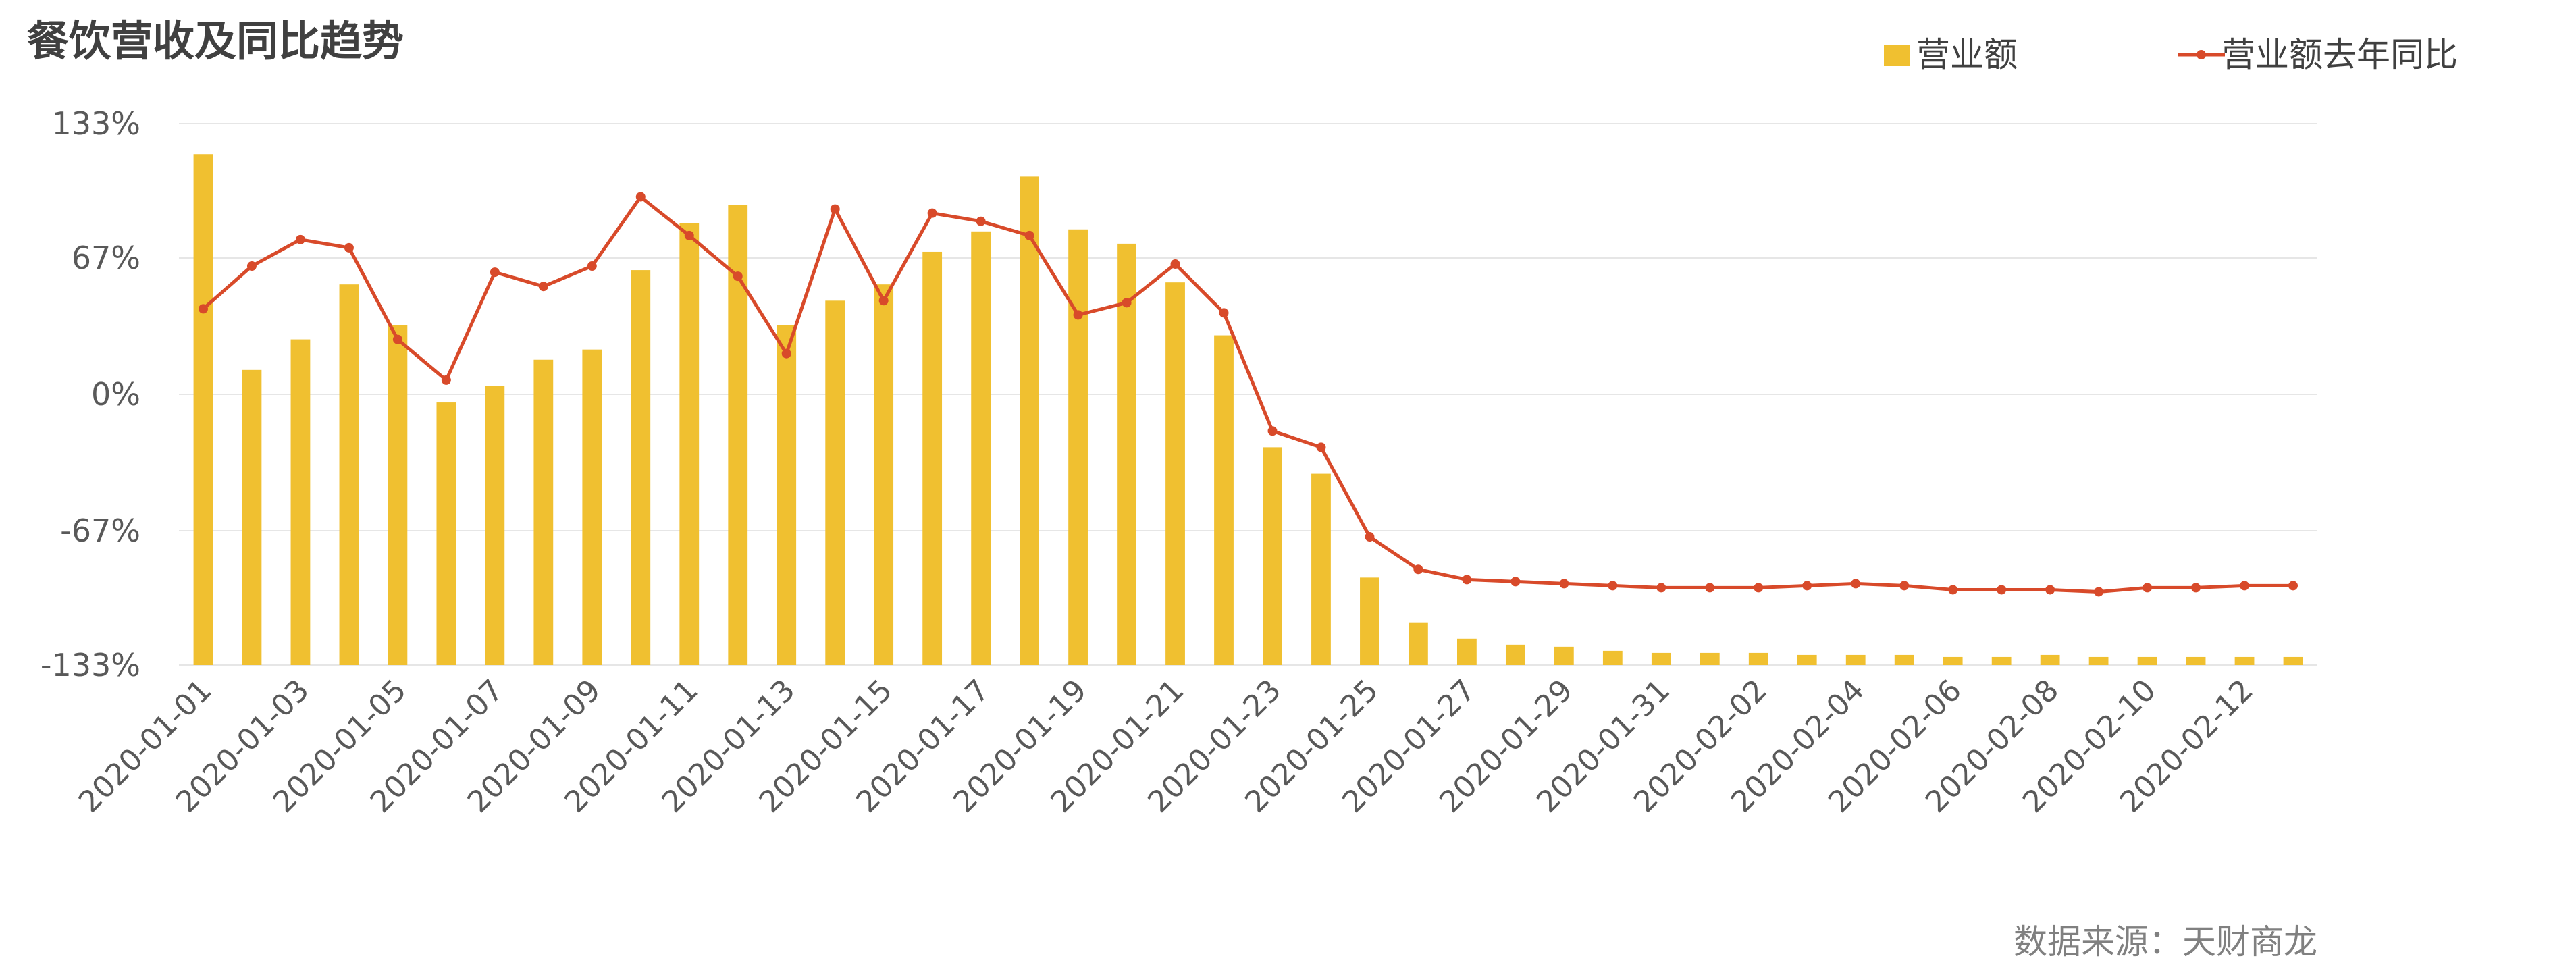 The height and width of the screenshot is (975, 2576). What do you see at coordinates (91, 394) in the screenshot?
I see `y-axis-ticks: 133% 67% 0% -67% -133%` at bounding box center [91, 394].